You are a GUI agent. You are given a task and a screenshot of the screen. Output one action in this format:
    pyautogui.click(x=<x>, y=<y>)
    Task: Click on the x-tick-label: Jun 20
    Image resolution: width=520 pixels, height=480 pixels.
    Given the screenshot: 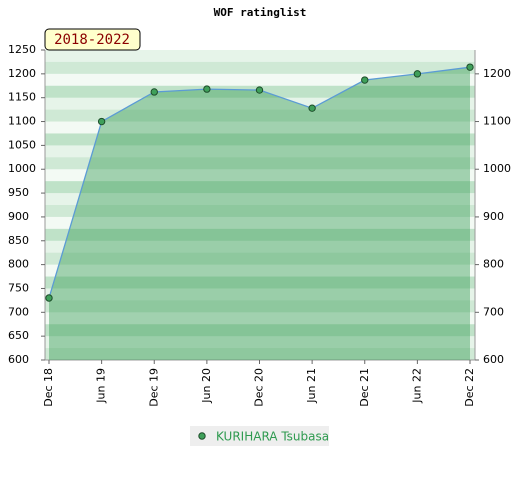 What is the action you would take?
    pyautogui.click(x=206, y=386)
    